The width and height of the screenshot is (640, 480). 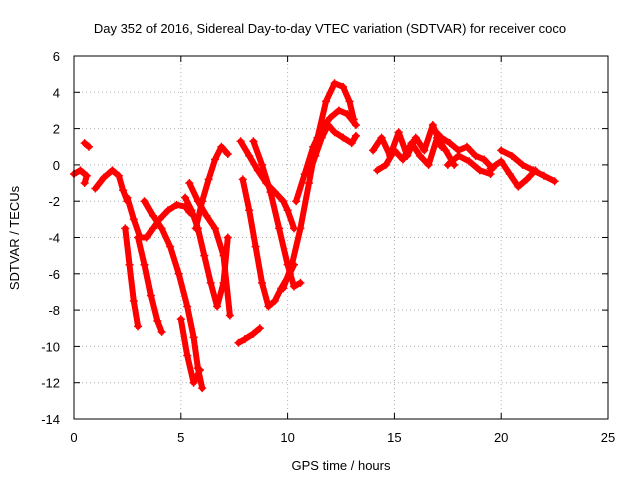 What do you see at coordinates (54, 274) in the screenshot?
I see `y-tick-label: -6` at bounding box center [54, 274].